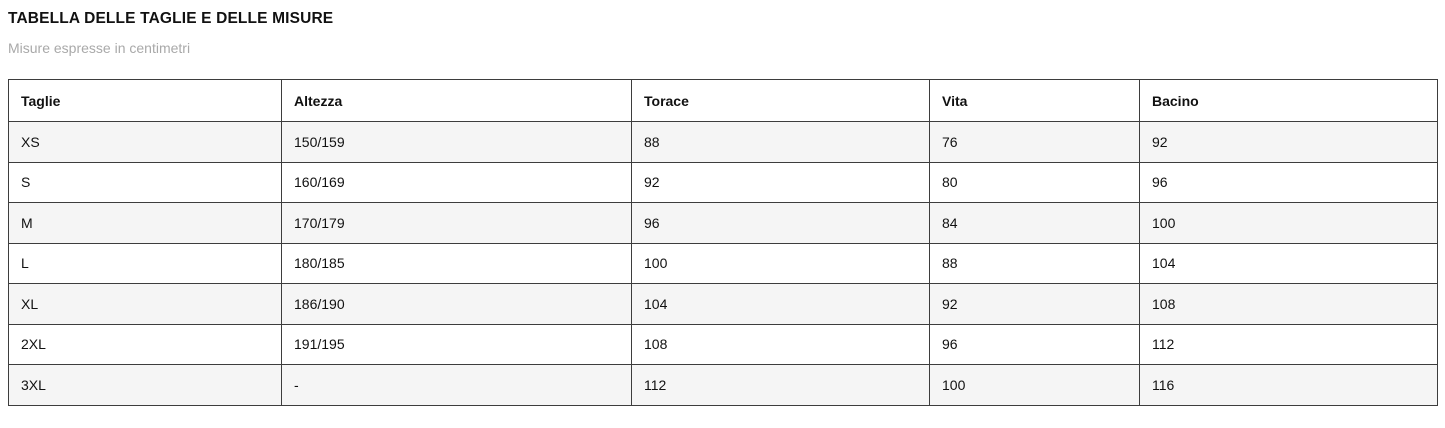 Image resolution: width=1445 pixels, height=428 pixels. Describe the element at coordinates (145, 142) in the screenshot. I see `cell-taglie: XS` at that location.